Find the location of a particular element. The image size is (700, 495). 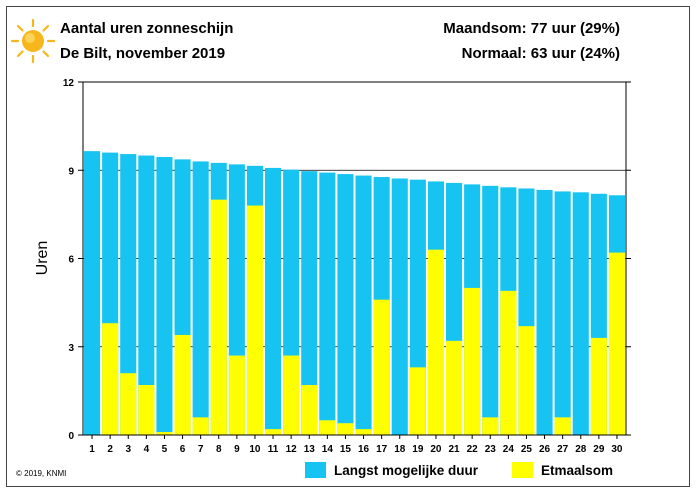

x-tick-label: 21 is located at coordinates (454, 449).